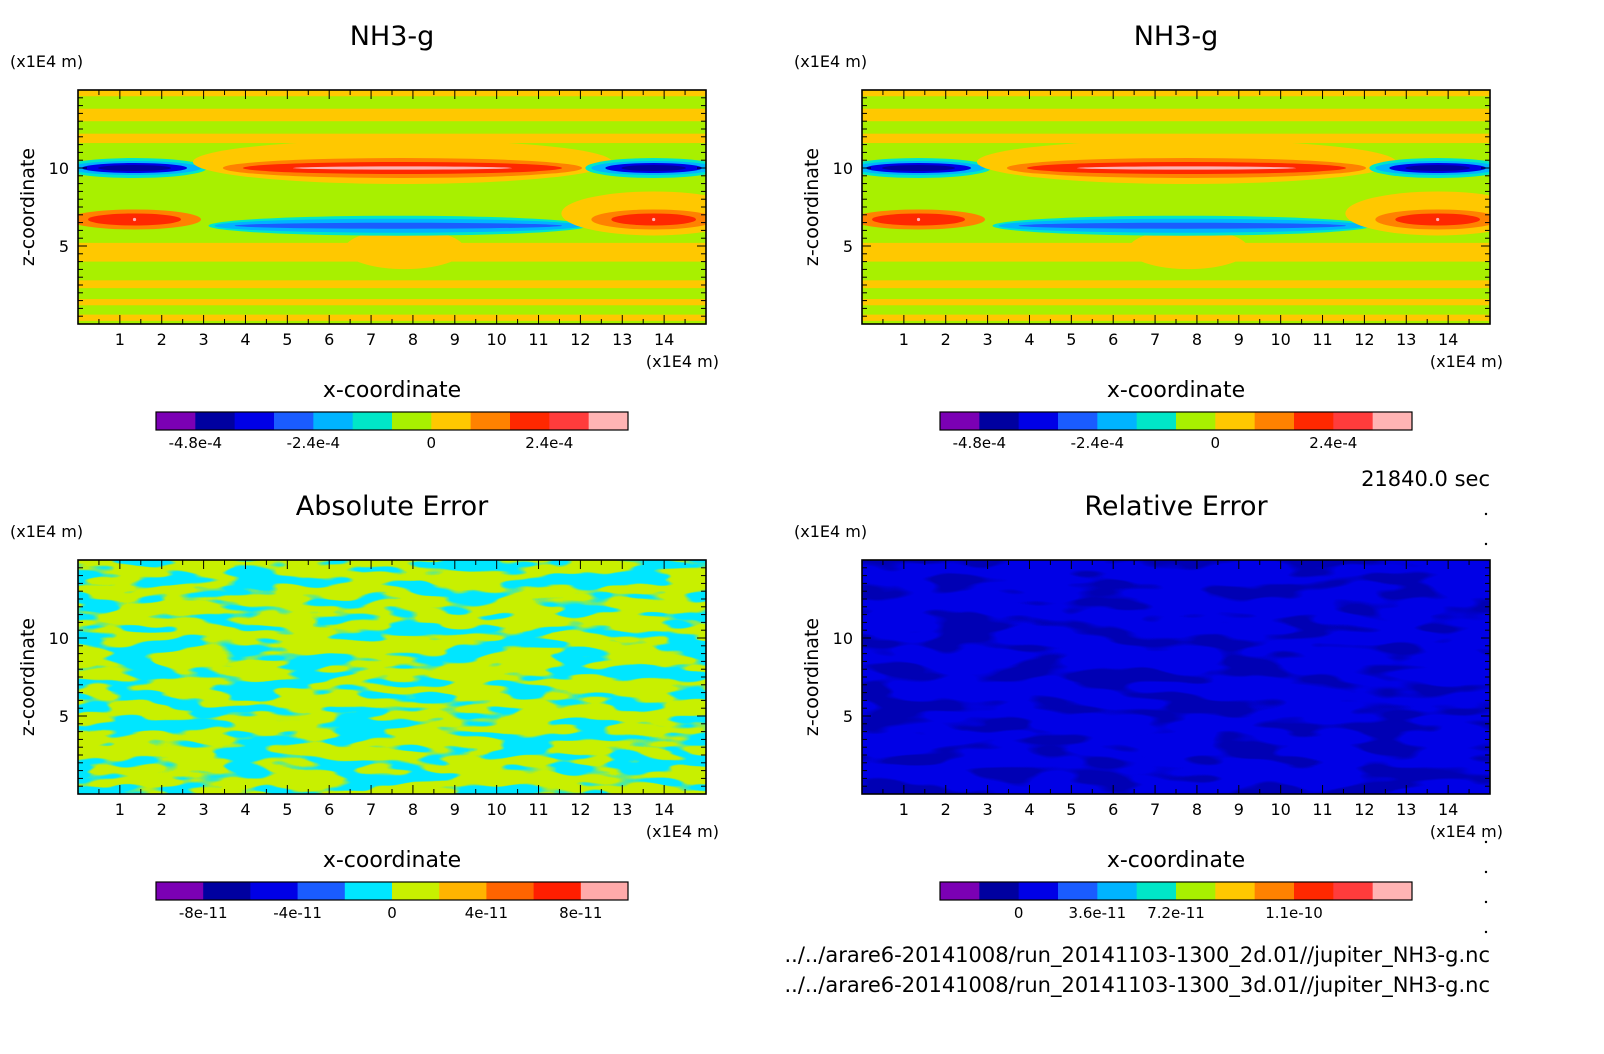 The image size is (1604, 1054). I want to click on colorbar-tick-label: 8e-11, so click(580, 913).